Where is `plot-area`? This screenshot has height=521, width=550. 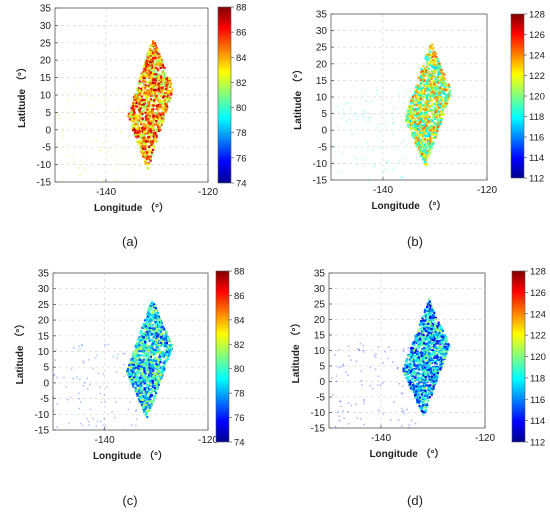
plot-area is located at coordinates (130, 351).